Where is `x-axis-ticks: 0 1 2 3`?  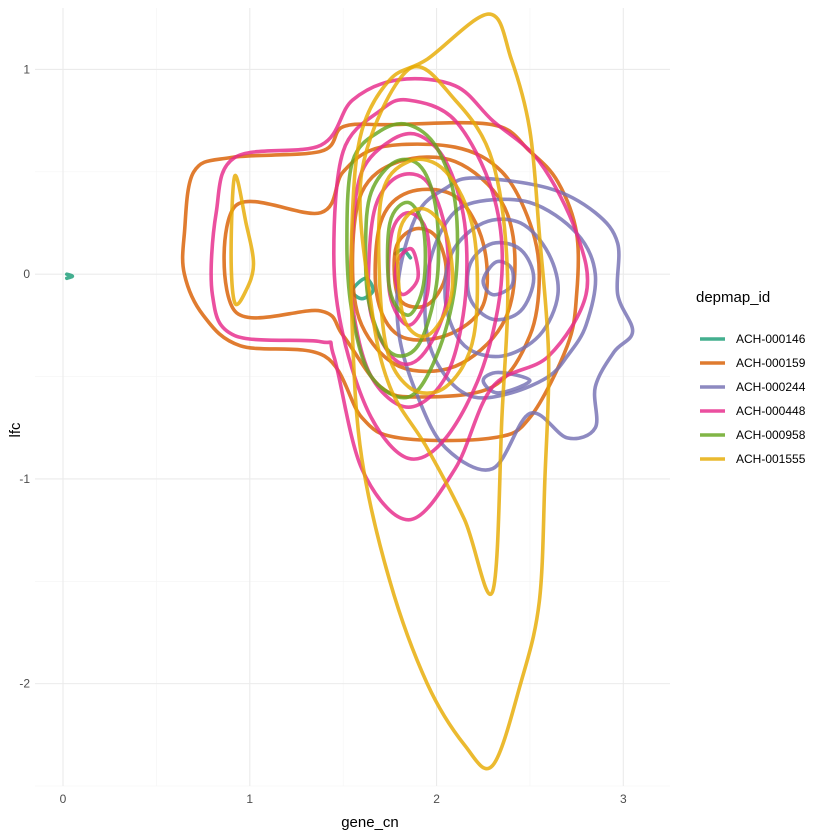
x-axis-ticks: 0 1 2 3 is located at coordinates (343, 799).